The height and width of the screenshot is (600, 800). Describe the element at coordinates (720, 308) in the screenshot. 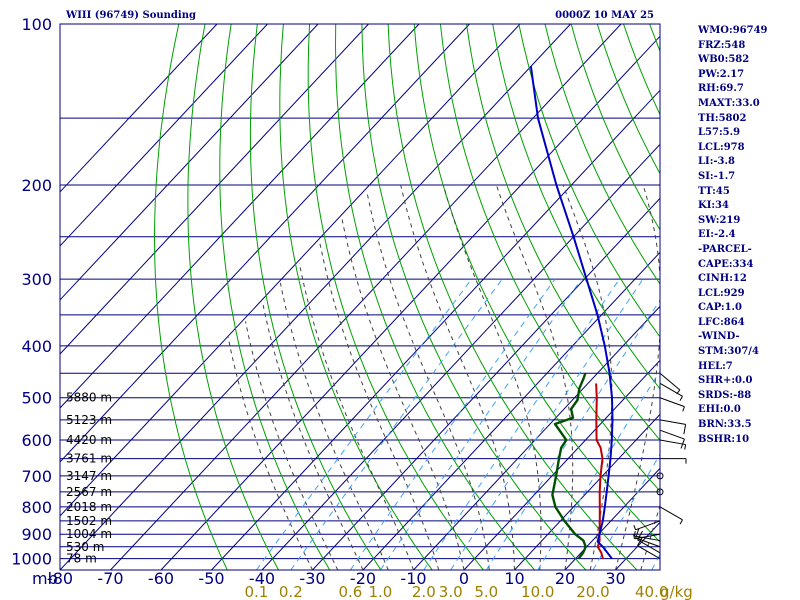

I see `index-item: CAP:1.0` at that location.